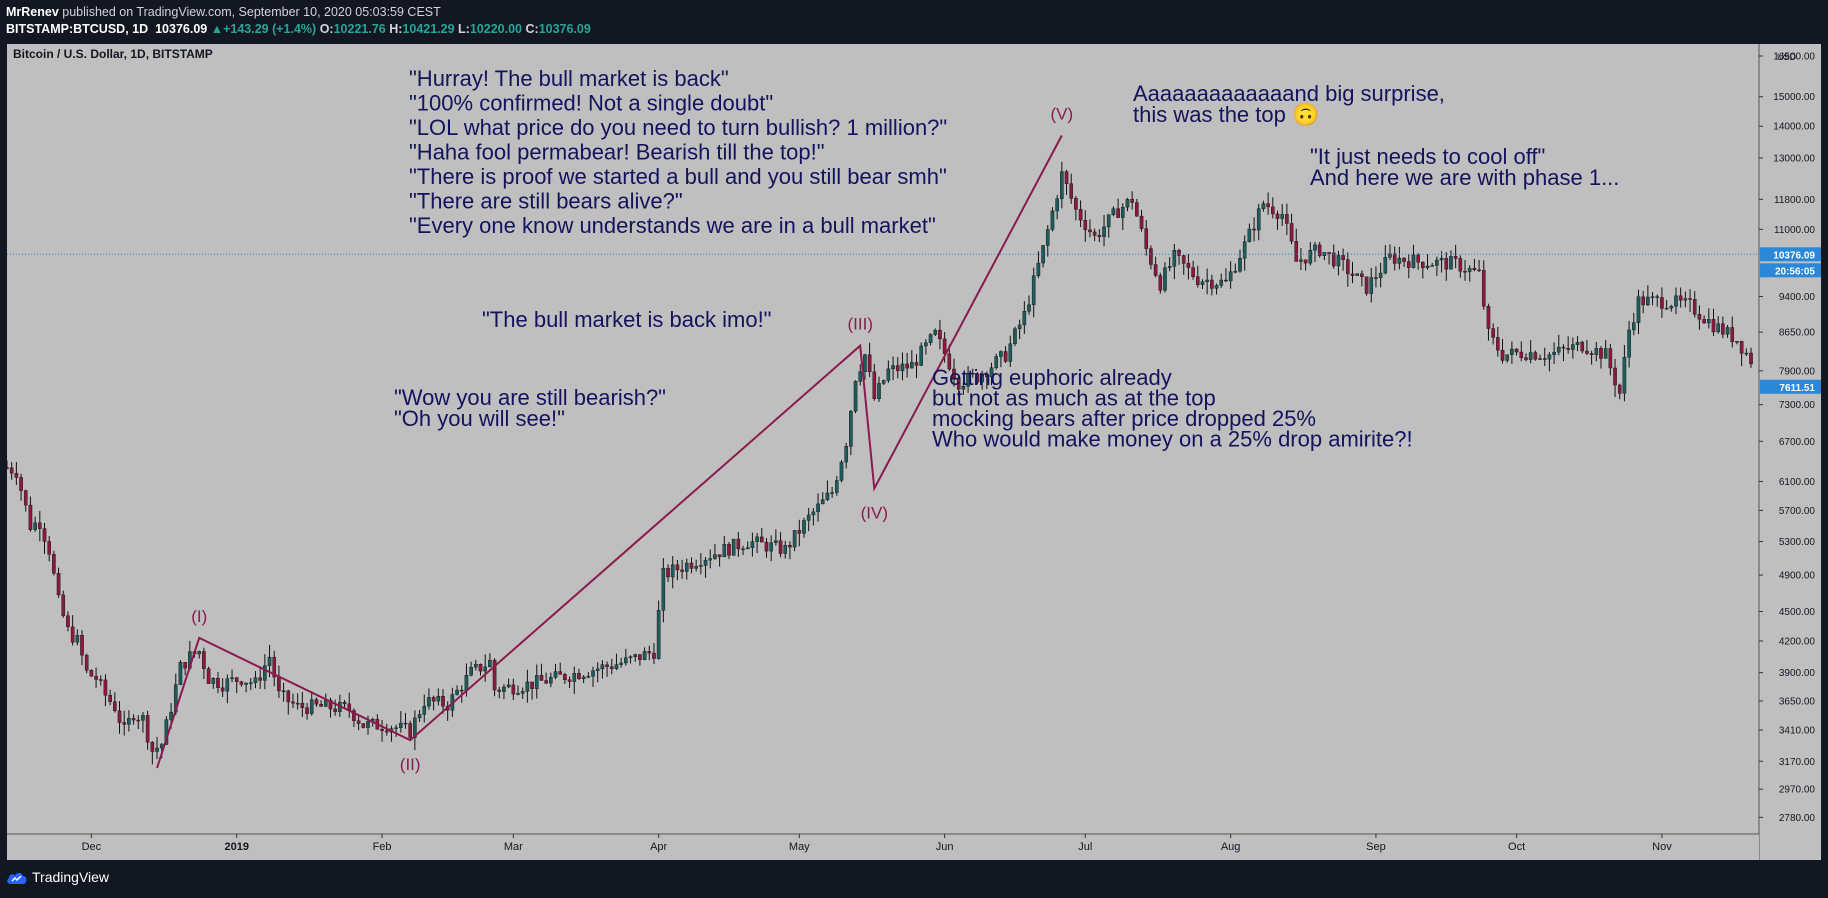  Describe the element at coordinates (1797, 818) in the screenshot. I see `price-tick-label: 2780.00` at that location.